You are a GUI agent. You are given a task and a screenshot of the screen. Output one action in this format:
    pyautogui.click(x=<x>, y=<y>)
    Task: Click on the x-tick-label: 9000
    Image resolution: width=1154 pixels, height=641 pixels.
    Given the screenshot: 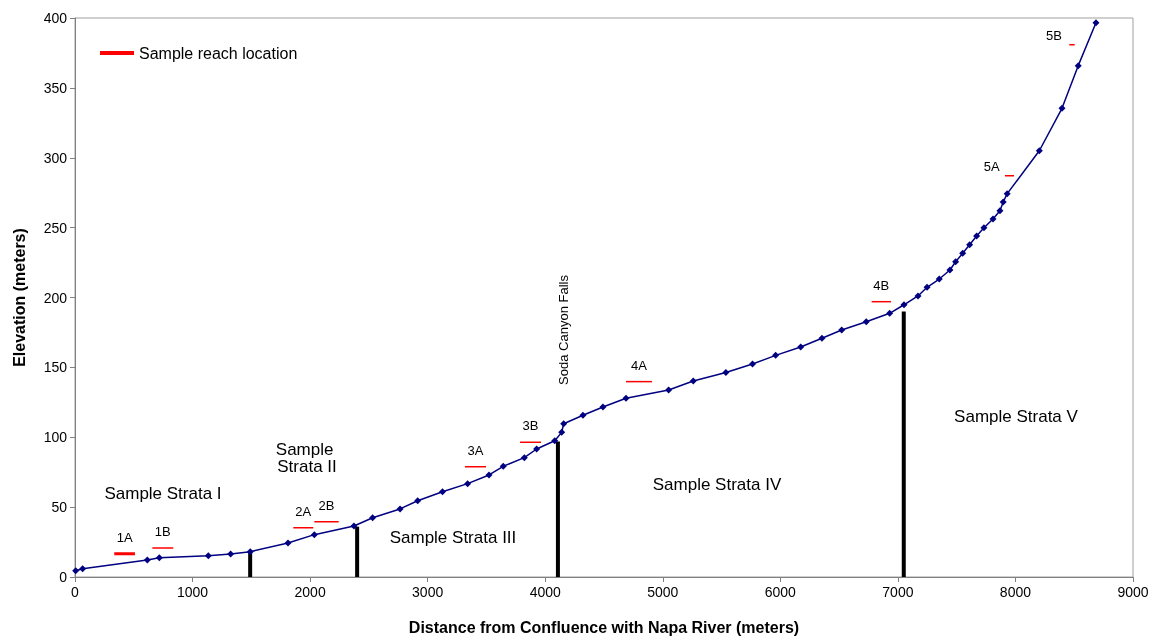 What is the action you would take?
    pyautogui.click(x=1133, y=592)
    